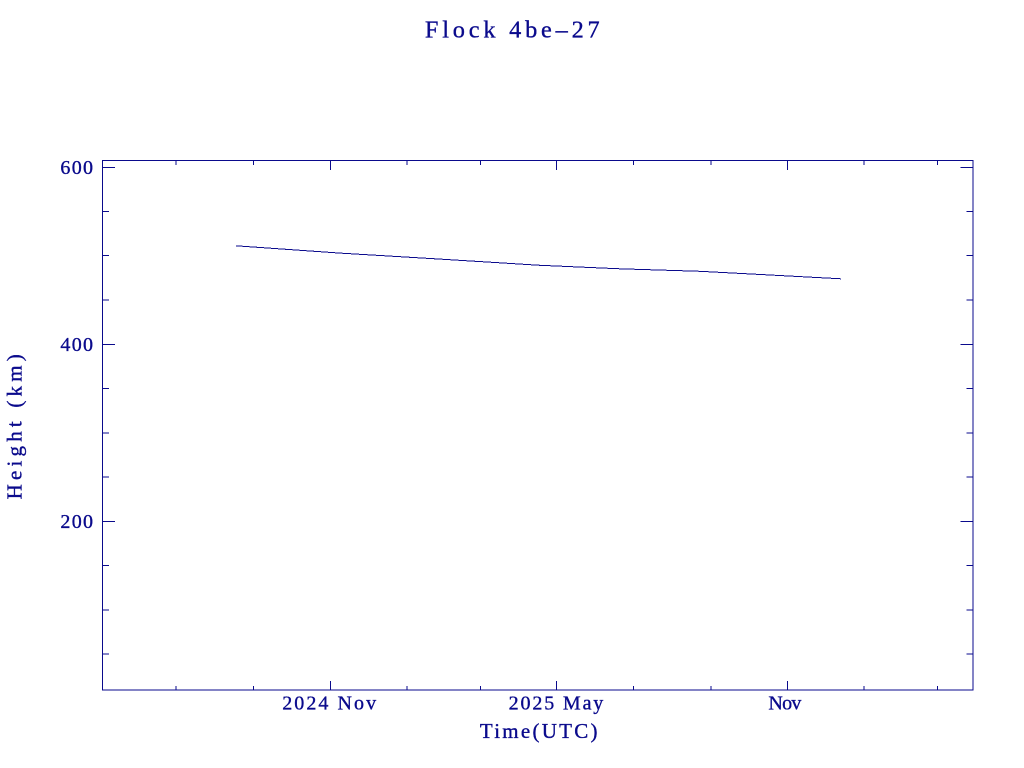  What do you see at coordinates (557, 703) in the screenshot?
I see `svg-text: 2025 May` at bounding box center [557, 703].